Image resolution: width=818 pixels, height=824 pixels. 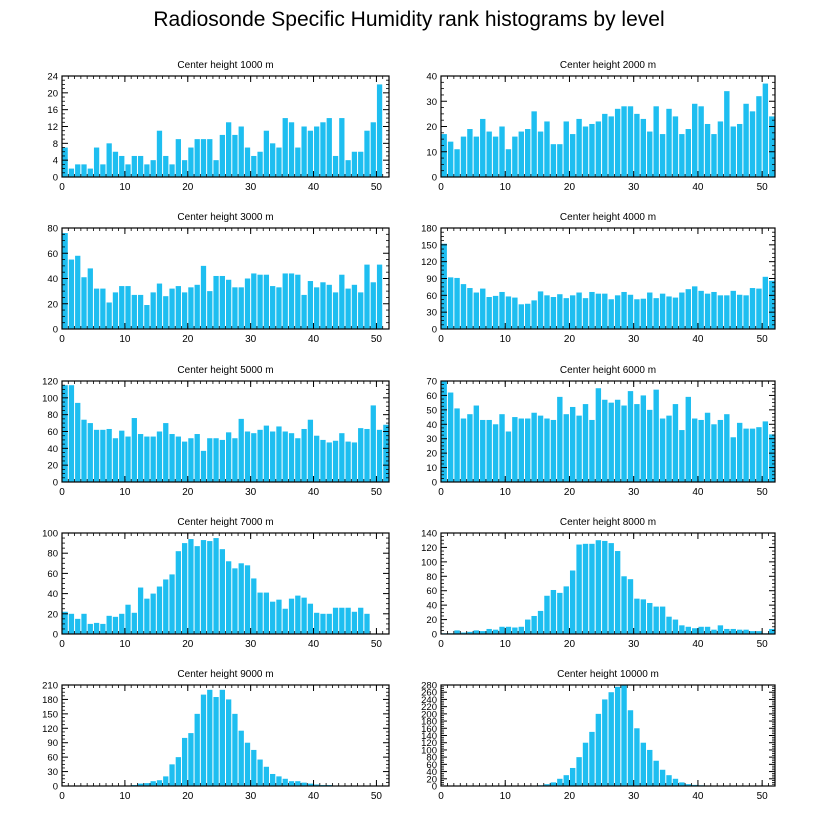 I want to click on y-tick-label: 80, so click(x=52, y=229).